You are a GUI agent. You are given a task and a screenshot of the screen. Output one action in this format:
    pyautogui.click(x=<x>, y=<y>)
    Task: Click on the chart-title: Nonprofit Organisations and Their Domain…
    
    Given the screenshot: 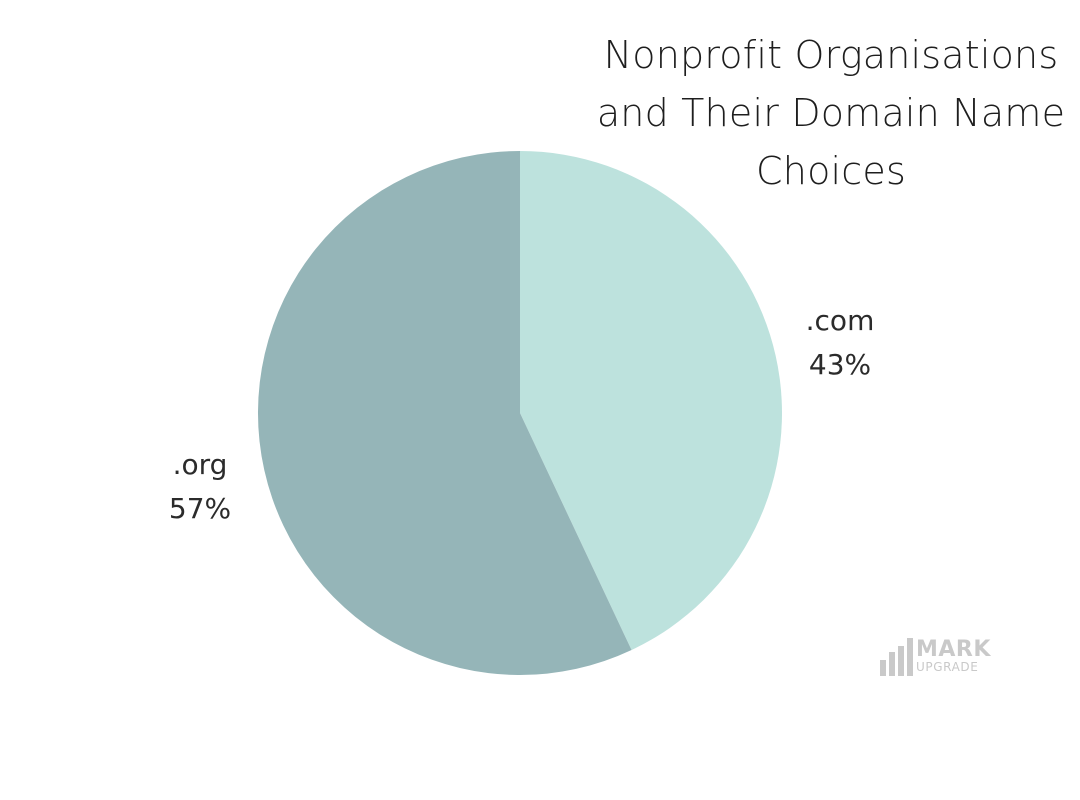 What is the action you would take?
    pyautogui.click(x=831, y=113)
    